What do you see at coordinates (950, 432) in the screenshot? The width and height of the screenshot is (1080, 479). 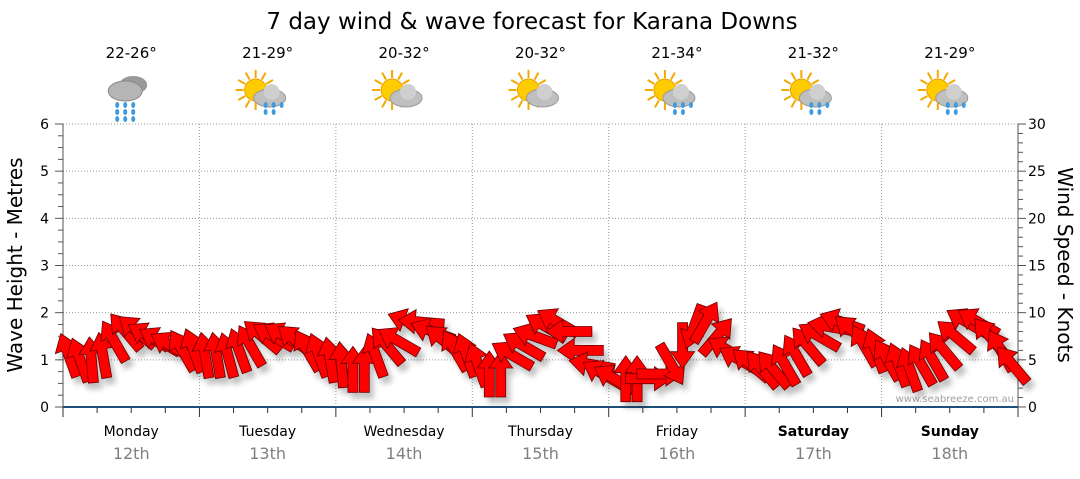 I see `day-label: Sunday` at bounding box center [950, 432].